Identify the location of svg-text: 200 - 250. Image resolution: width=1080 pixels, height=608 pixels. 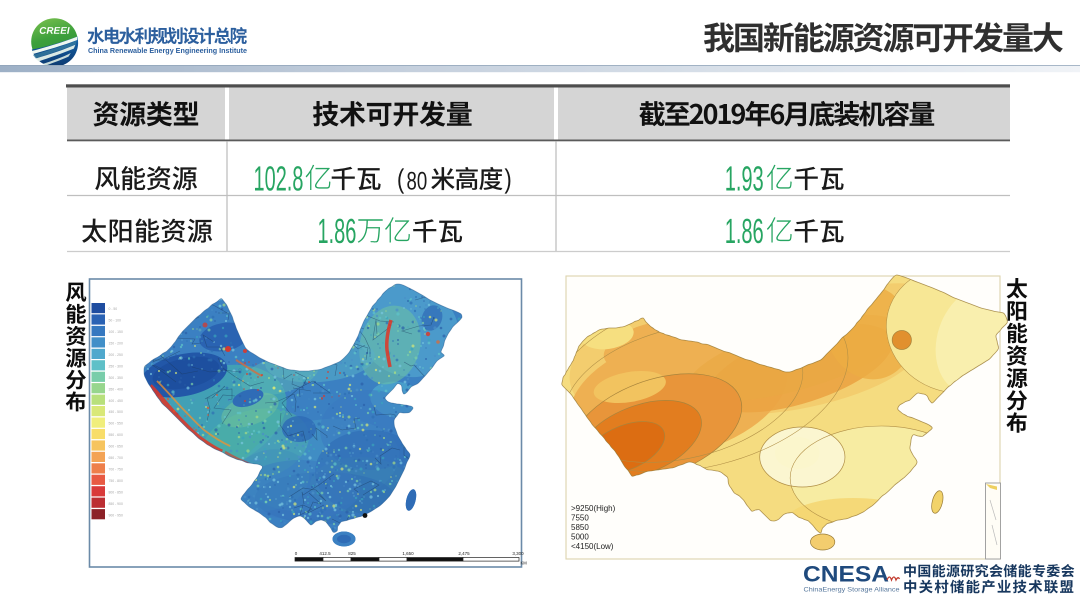
(116, 355).